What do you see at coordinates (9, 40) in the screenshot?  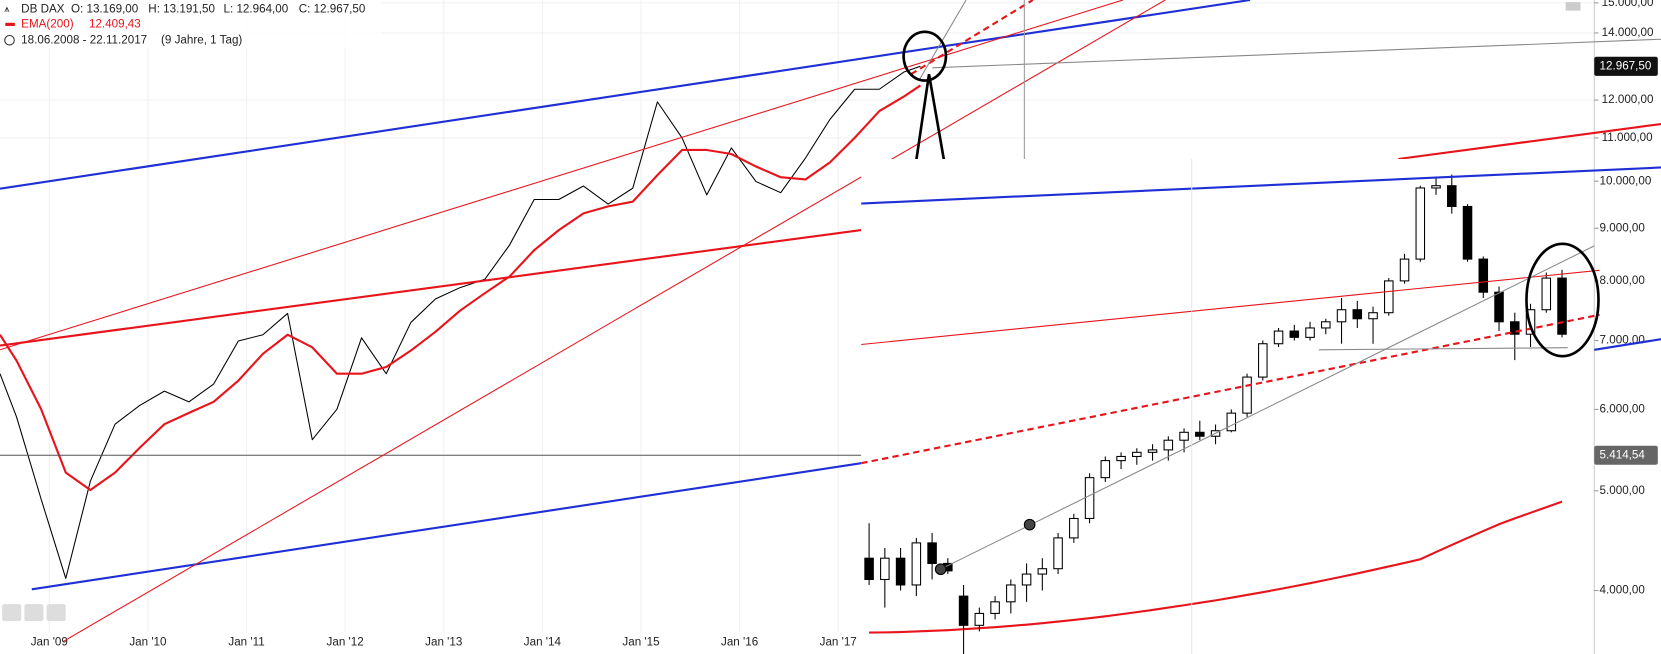 I see `clock-icon` at bounding box center [9, 40].